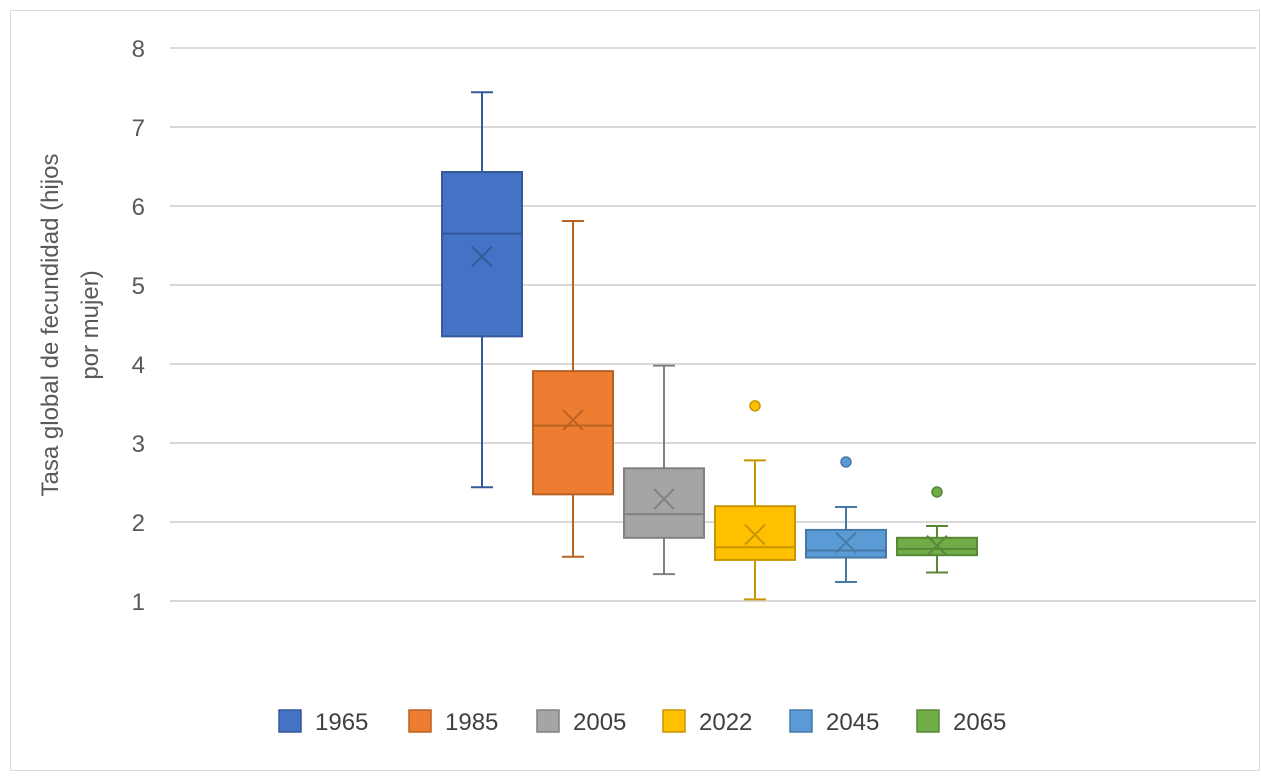  What do you see at coordinates (138, 286) in the screenshot?
I see `y-tick-label-5: 5` at bounding box center [138, 286].